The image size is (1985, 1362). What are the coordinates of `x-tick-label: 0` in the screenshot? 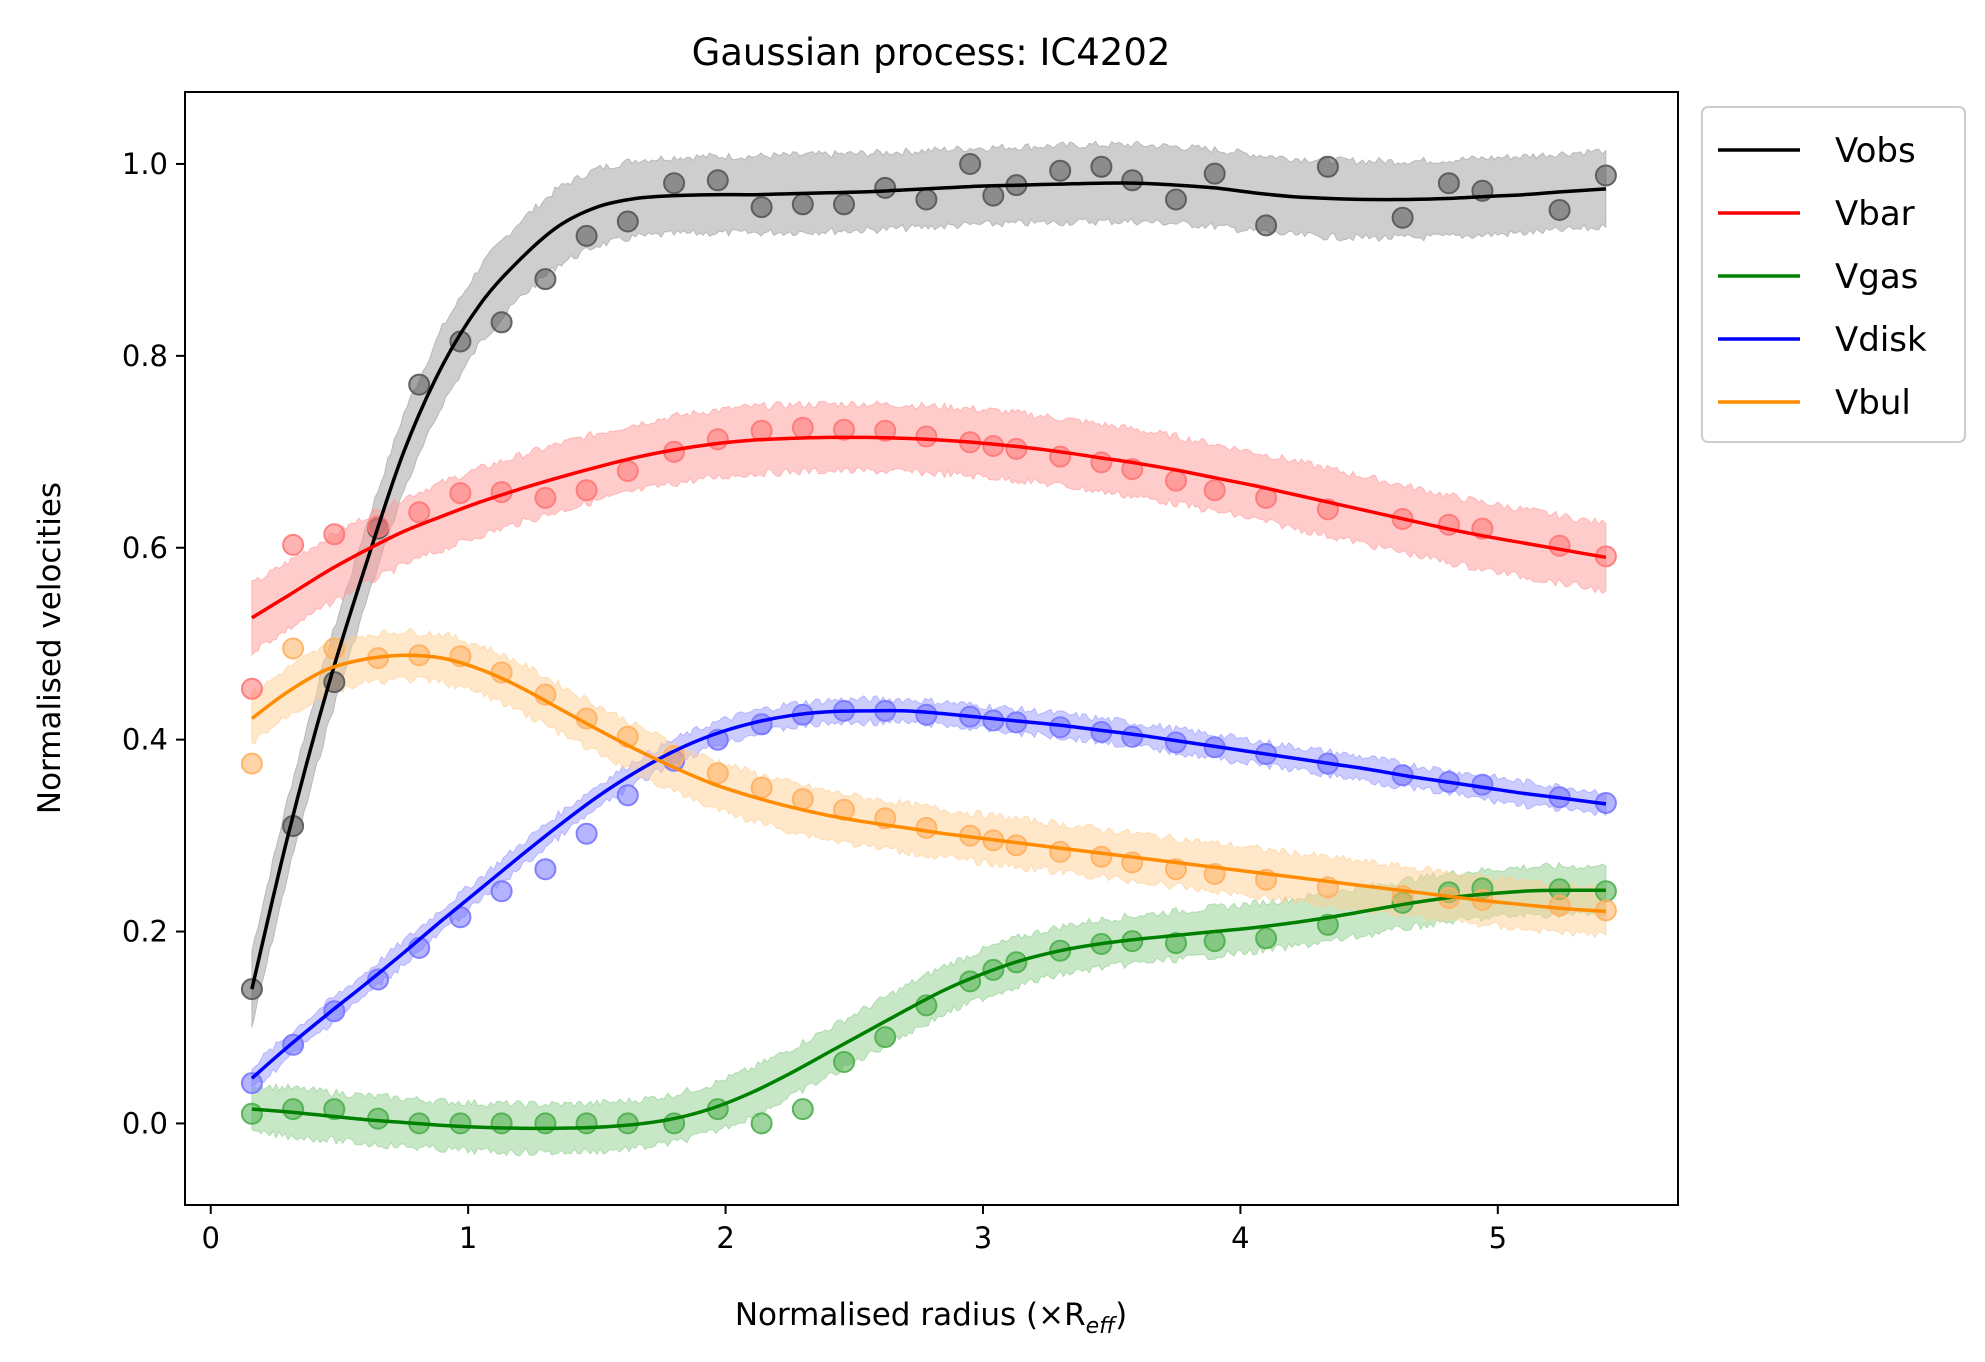 It's located at (211, 1238).